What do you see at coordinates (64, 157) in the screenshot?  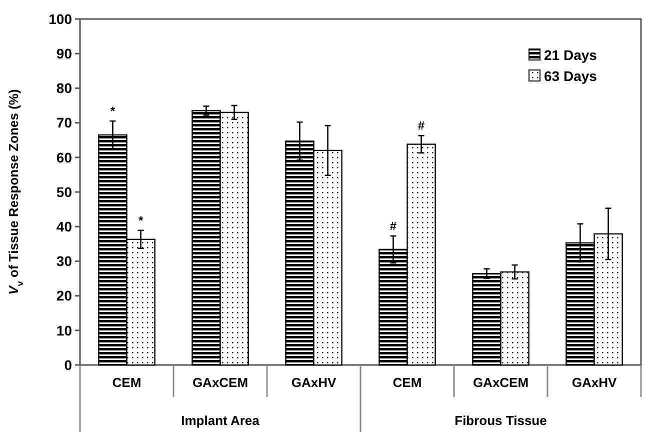 I see `y-tick-label: 60` at bounding box center [64, 157].